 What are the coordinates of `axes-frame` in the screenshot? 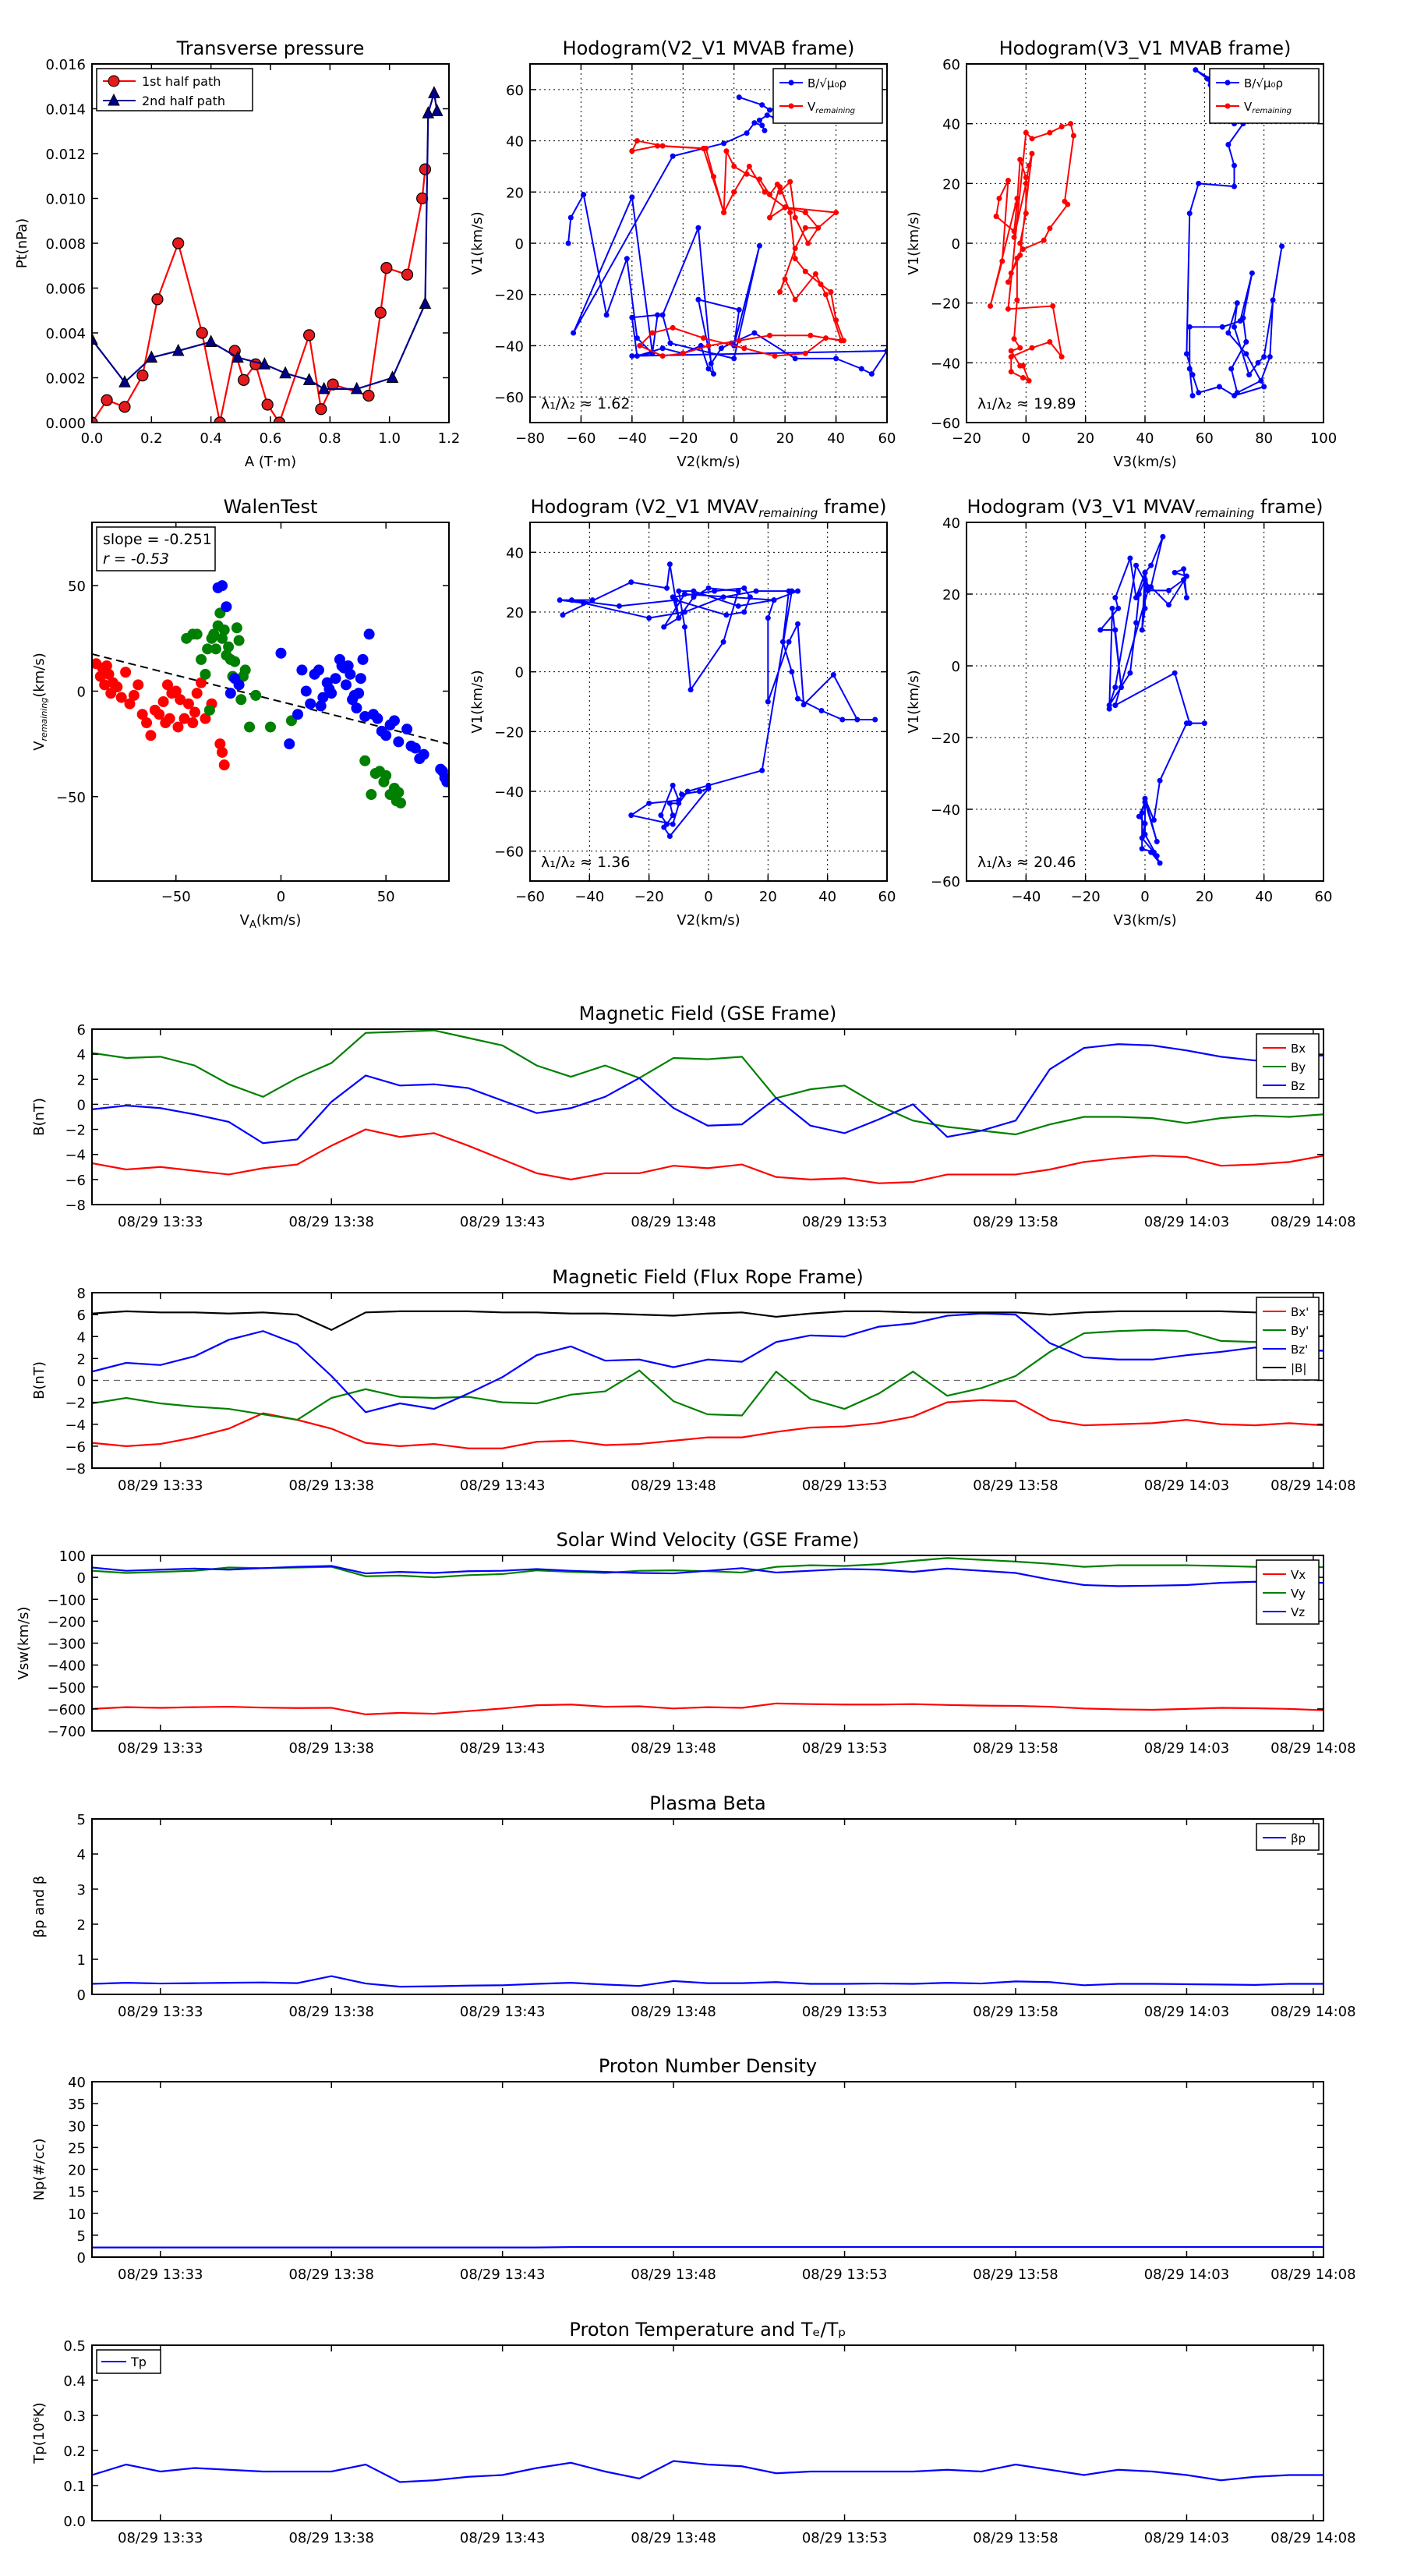 It's located at (707, 2432).